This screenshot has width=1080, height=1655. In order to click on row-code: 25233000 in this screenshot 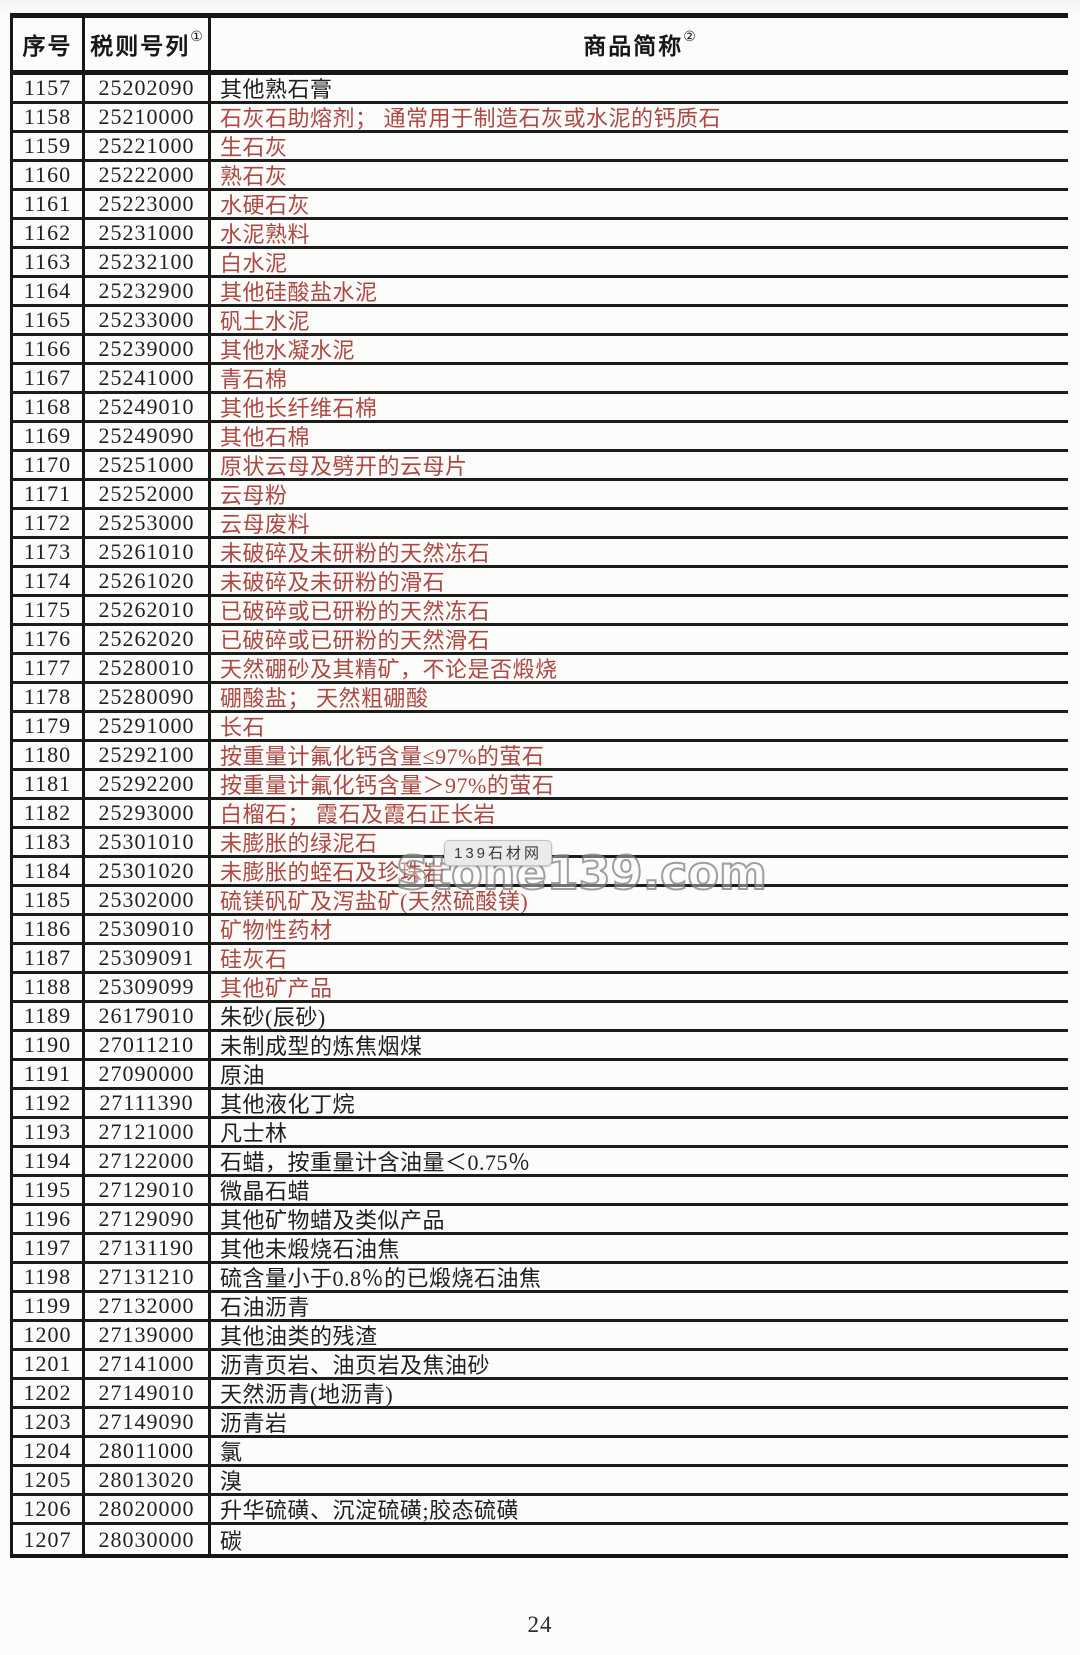, I will do `click(148, 320)`.